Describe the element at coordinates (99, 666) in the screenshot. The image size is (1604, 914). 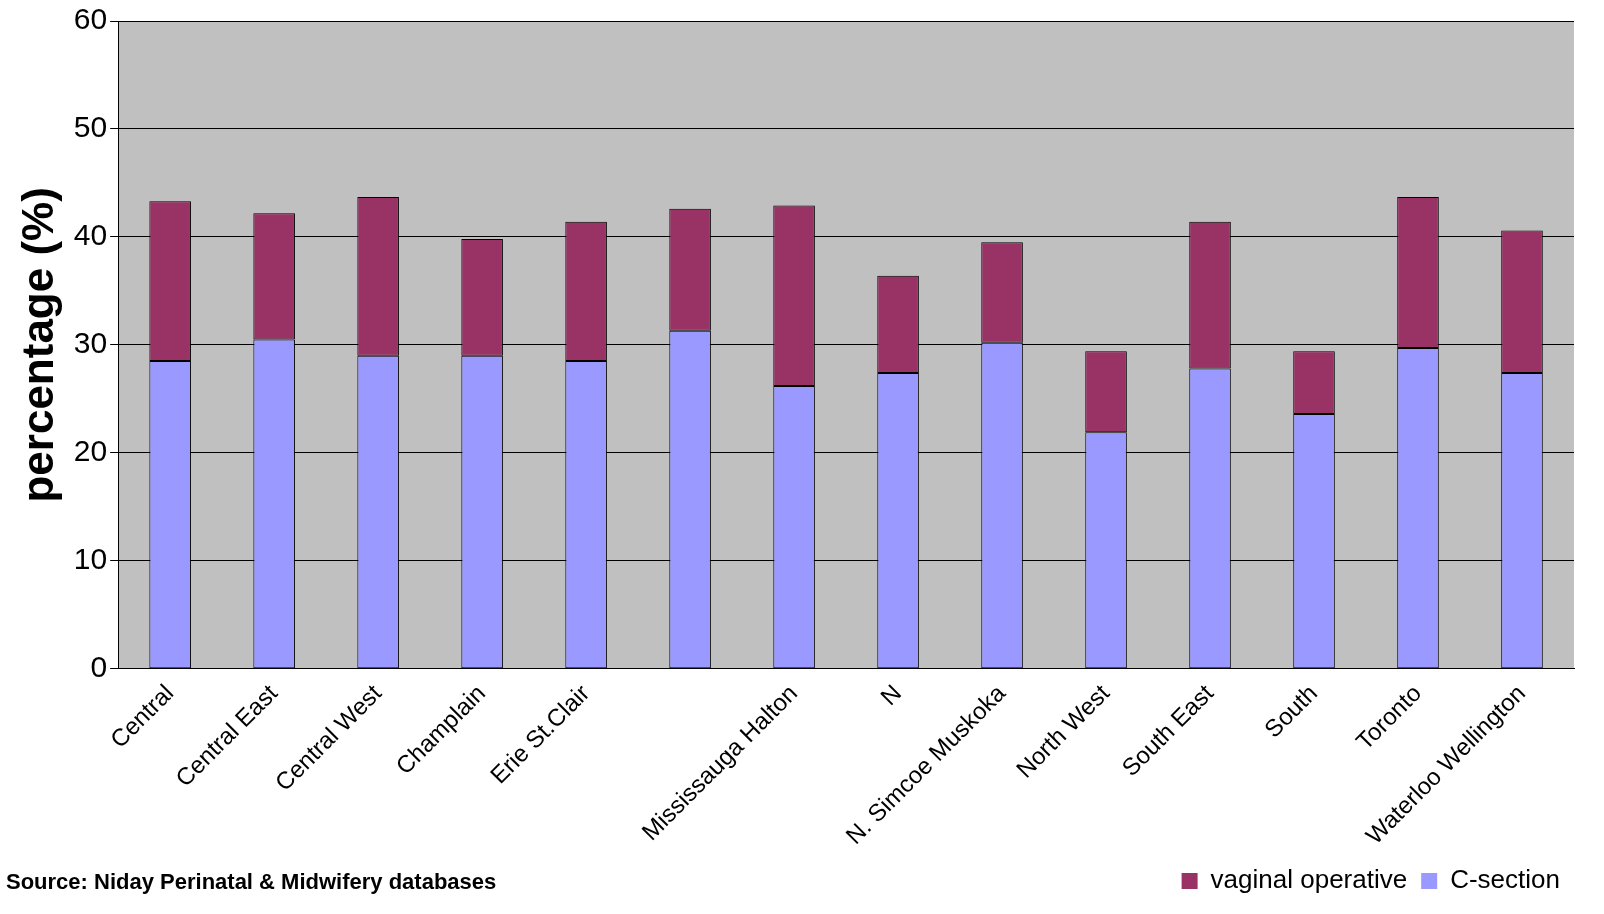
I see `y-tick-label: 0` at that location.